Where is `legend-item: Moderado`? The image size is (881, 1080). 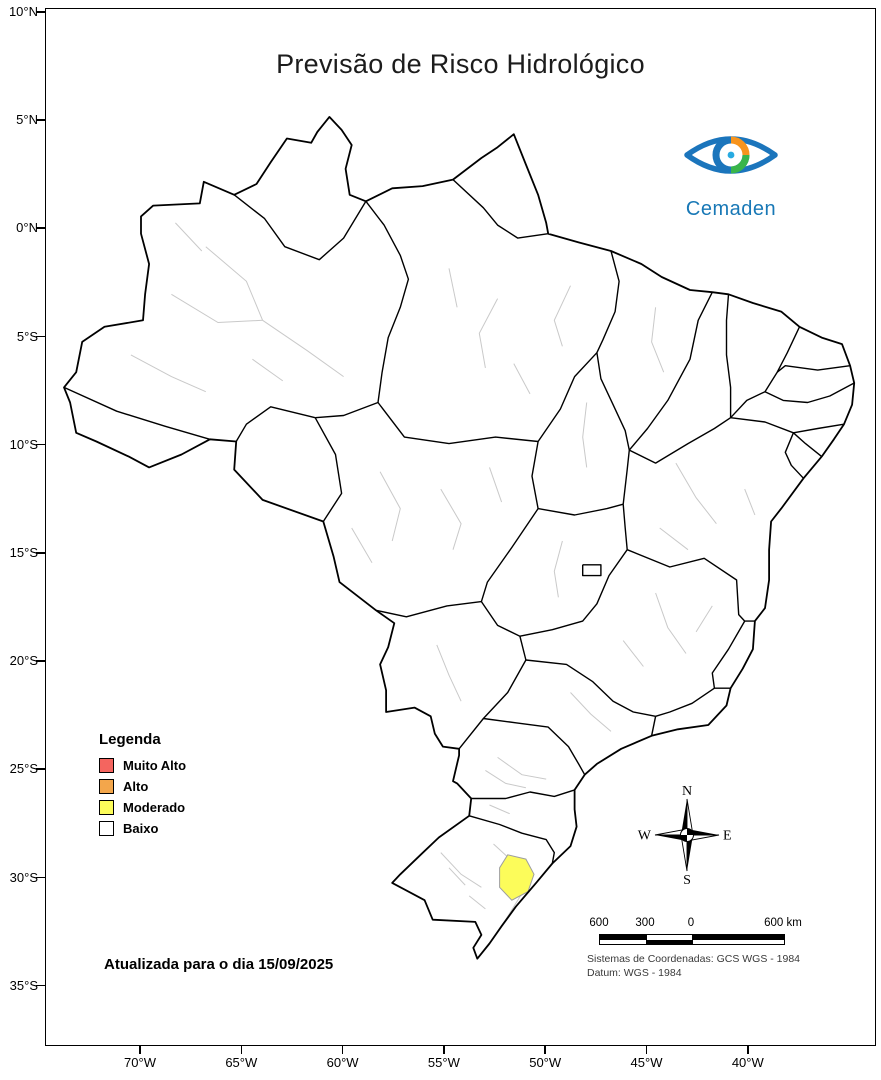 legend-item: Moderado is located at coordinates (142, 807).